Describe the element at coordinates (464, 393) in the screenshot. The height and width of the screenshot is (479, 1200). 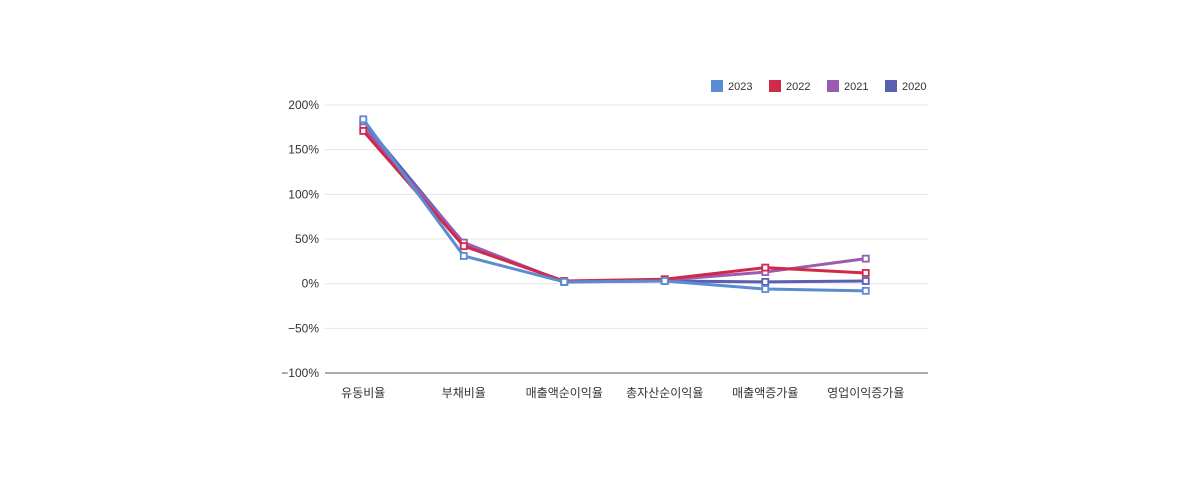
I see `x-tick-label: 부채비율` at that location.